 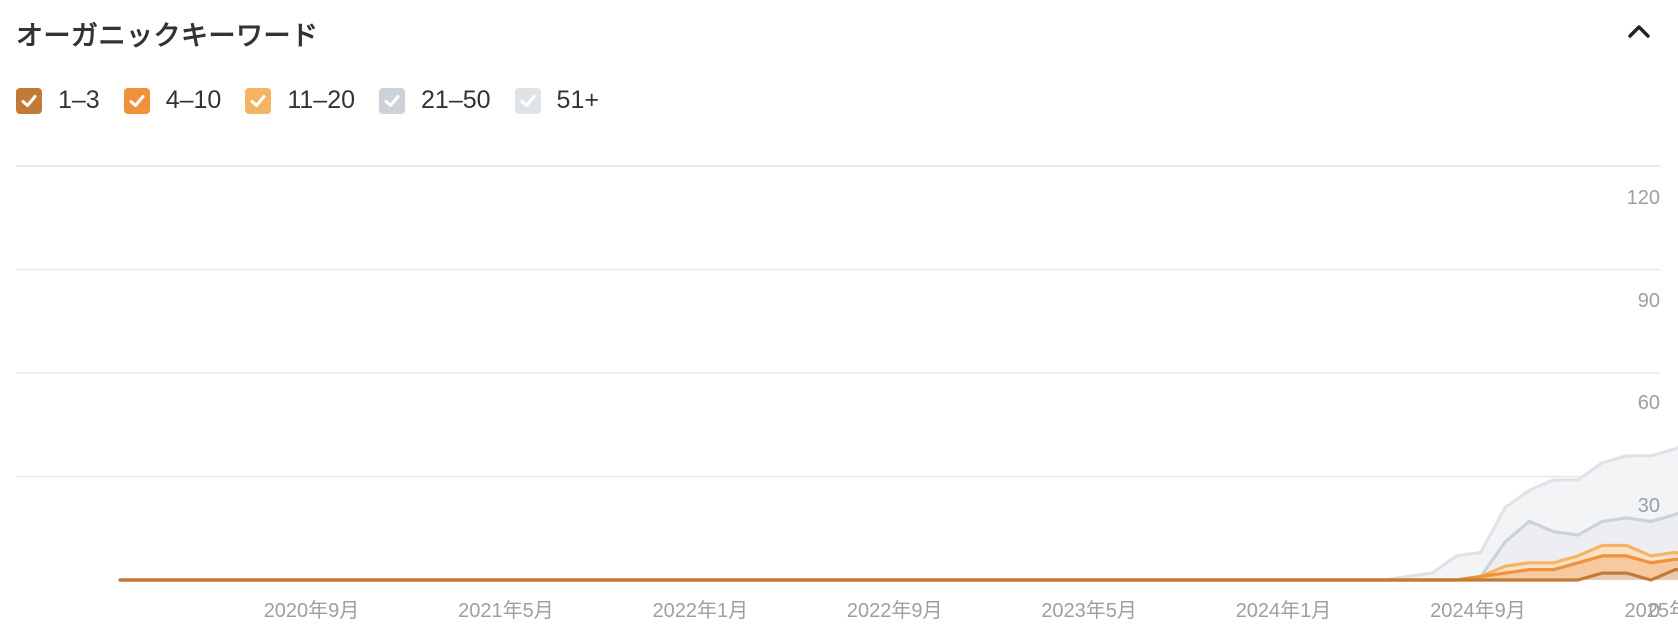 What do you see at coordinates (1639, 31) in the screenshot?
I see `chevron-up-icon` at bounding box center [1639, 31].